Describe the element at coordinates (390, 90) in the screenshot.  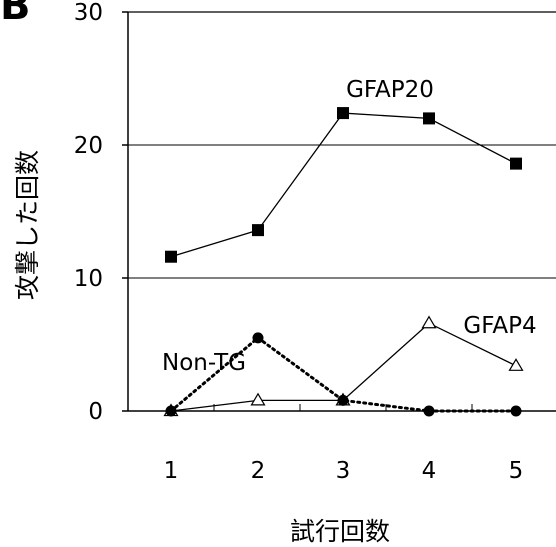
I see `series-label-gfap20: GFAP20` at that location.